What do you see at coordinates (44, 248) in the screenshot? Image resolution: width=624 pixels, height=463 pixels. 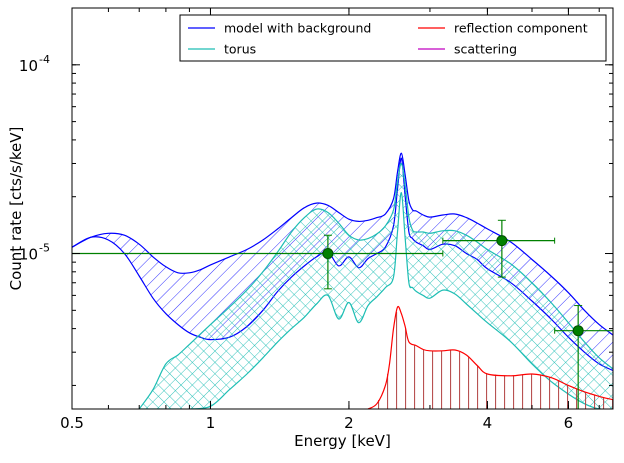 I see `y-tick-exponent: -5` at bounding box center [44, 248].